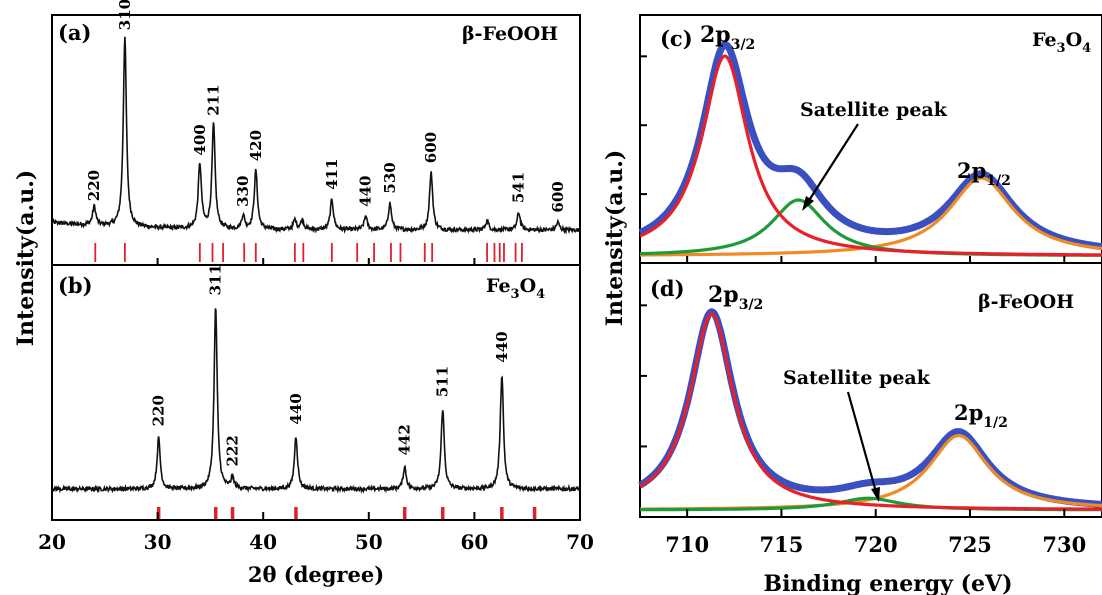 This screenshot has height=595, width=1102. What do you see at coordinates (862, 442) in the screenshot?
I see `d-satellite-arrow` at bounding box center [862, 442].